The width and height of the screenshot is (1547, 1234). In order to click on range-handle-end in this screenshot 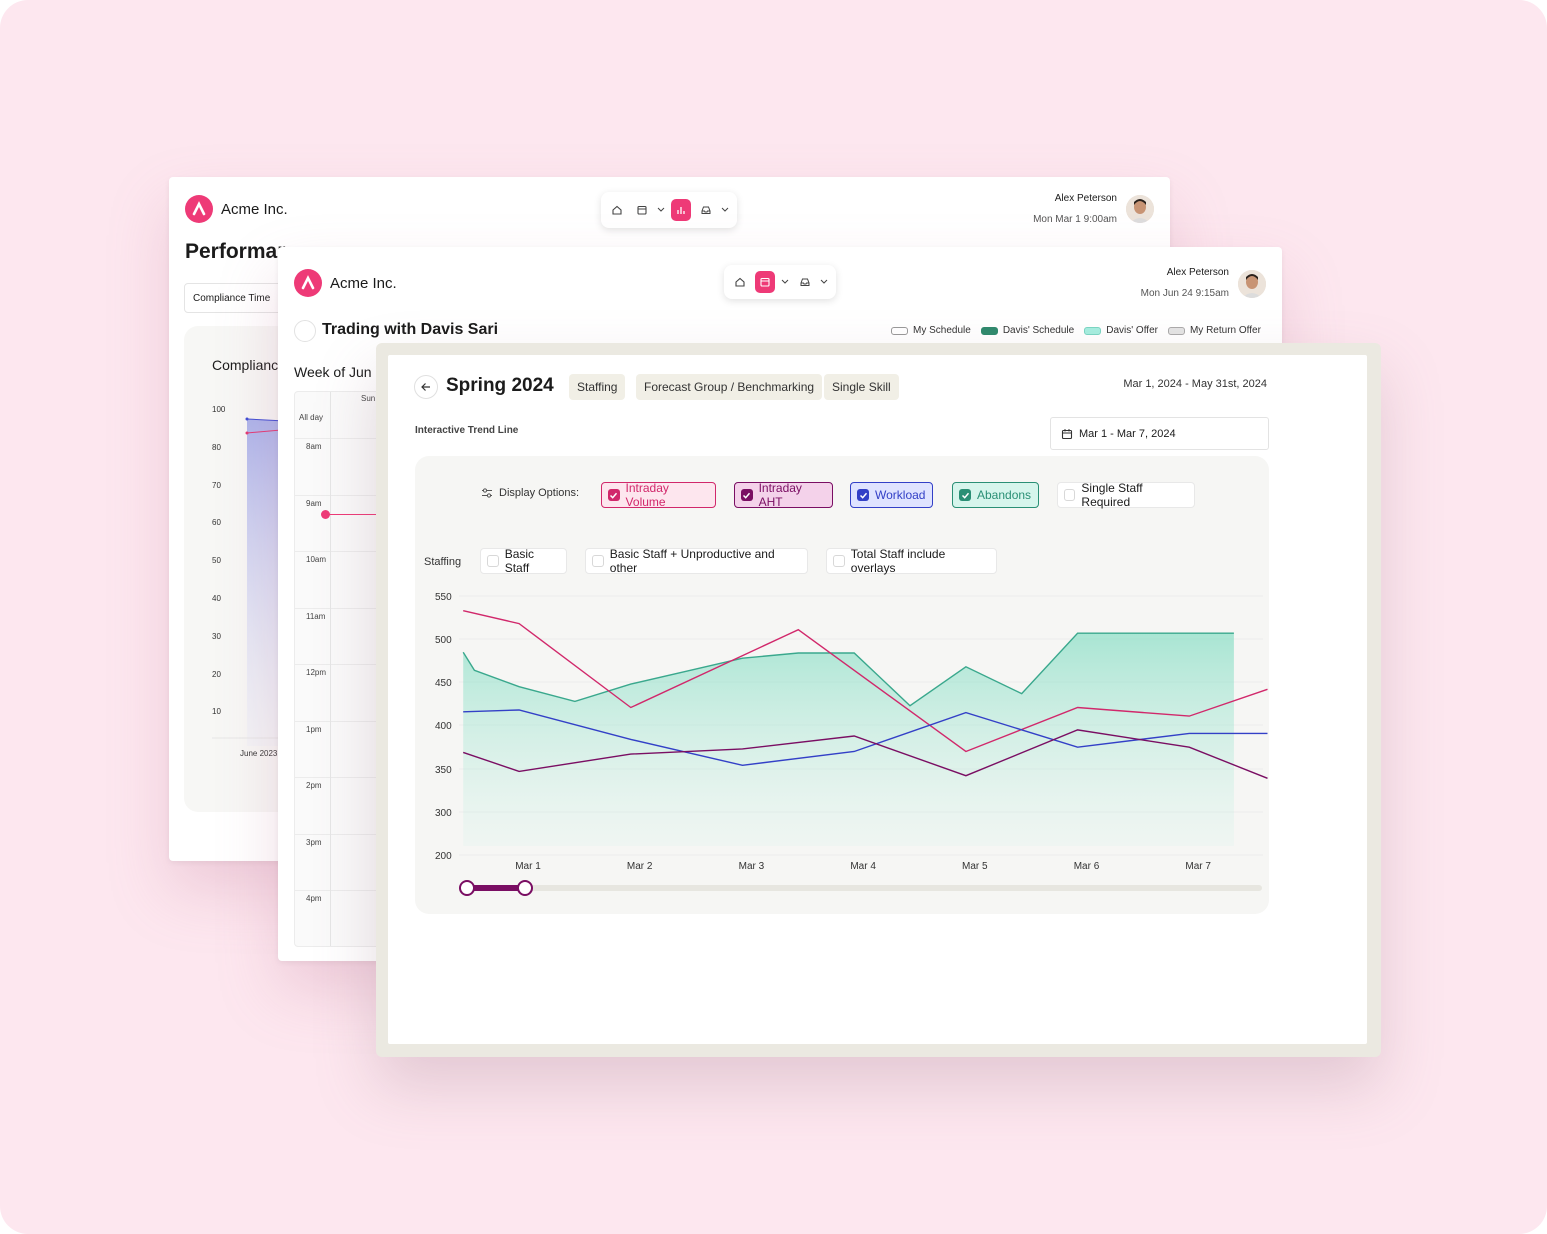, I will do `click(525, 888)`.